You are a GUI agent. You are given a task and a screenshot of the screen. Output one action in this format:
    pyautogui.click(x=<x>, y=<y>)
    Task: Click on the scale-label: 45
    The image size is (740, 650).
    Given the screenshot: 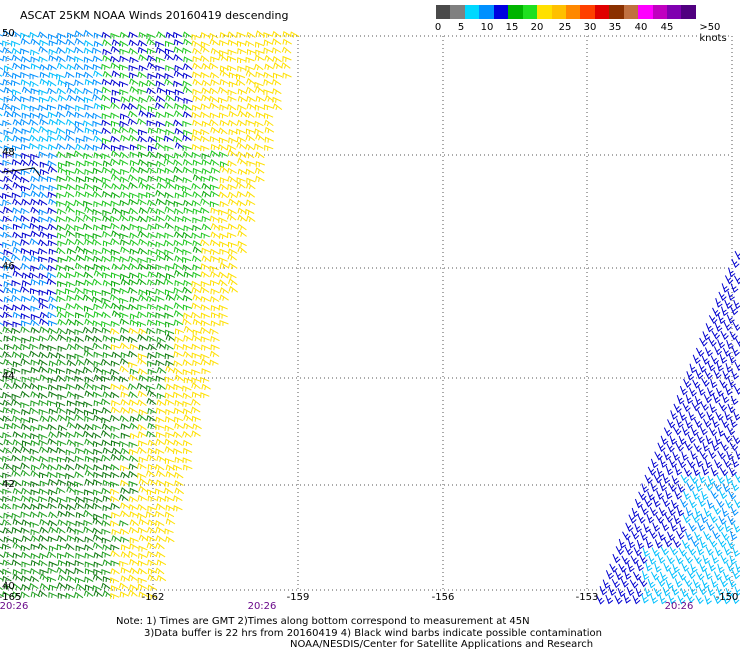 What is the action you would take?
    pyautogui.click(x=667, y=27)
    